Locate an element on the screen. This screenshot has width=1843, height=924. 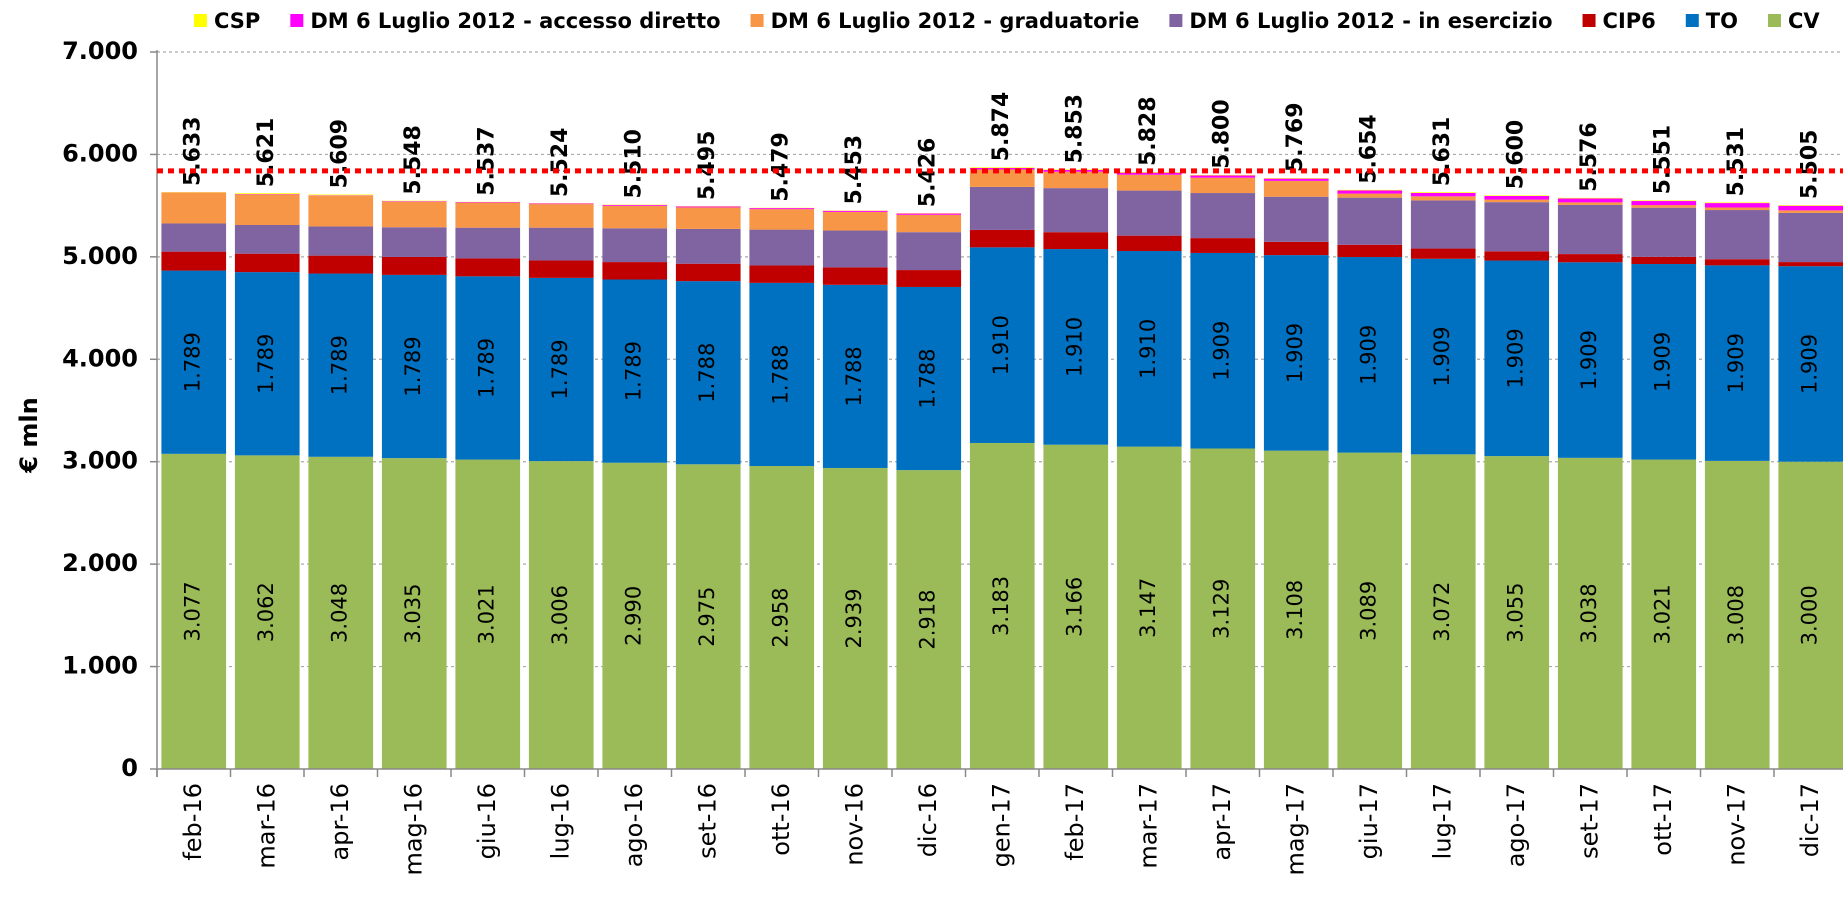
value-label: 3.062 is located at coordinates (266, 612).